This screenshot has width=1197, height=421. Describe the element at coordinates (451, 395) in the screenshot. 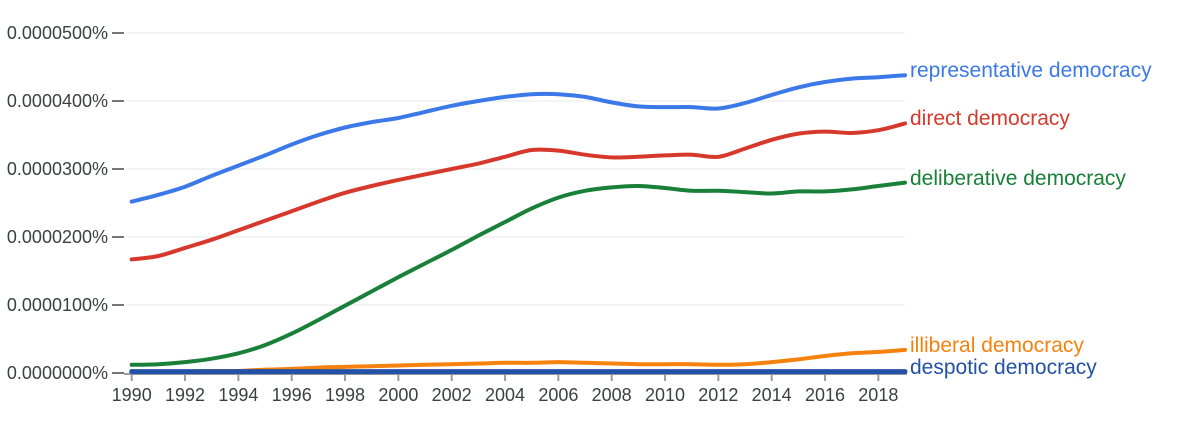

I see `x-tick-label: 2002` at that location.